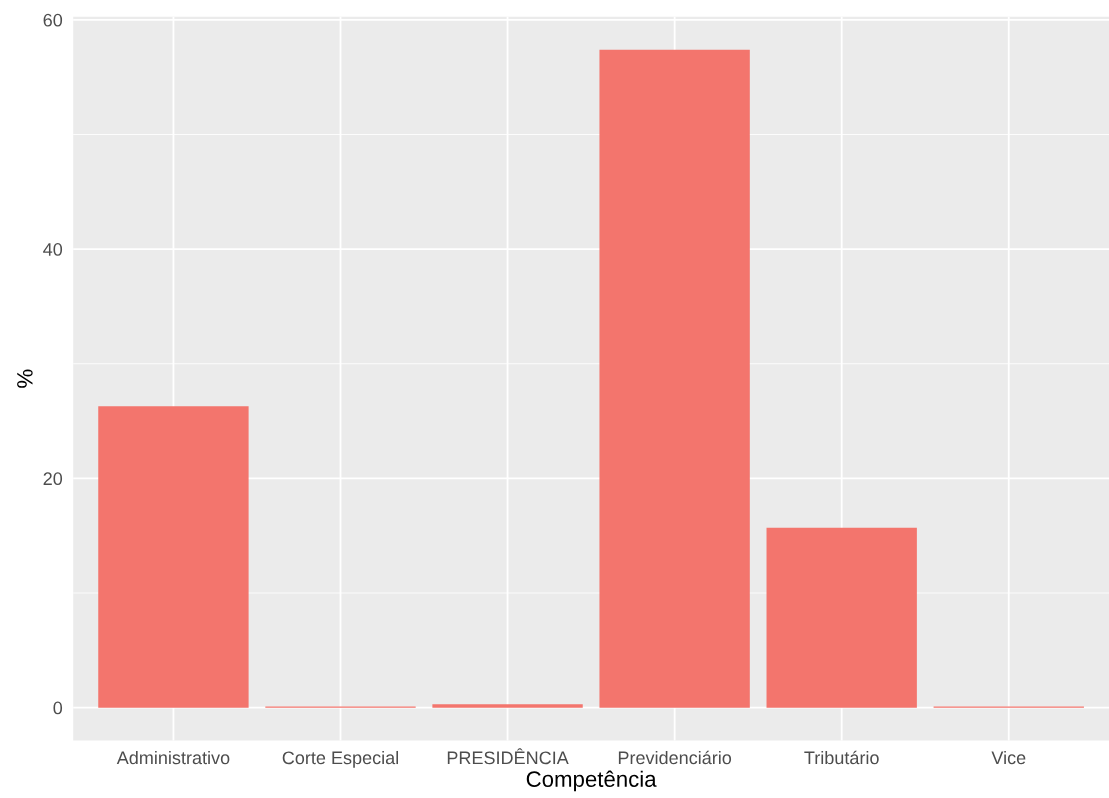 The image size is (1109, 798). I want to click on x-tick-label: Administrativo, so click(173, 757).